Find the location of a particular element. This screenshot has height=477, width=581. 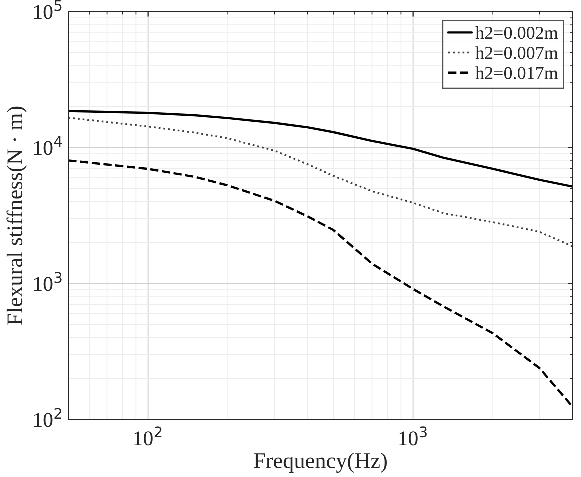

legend-label: h2=0.017m is located at coordinates (517, 73).